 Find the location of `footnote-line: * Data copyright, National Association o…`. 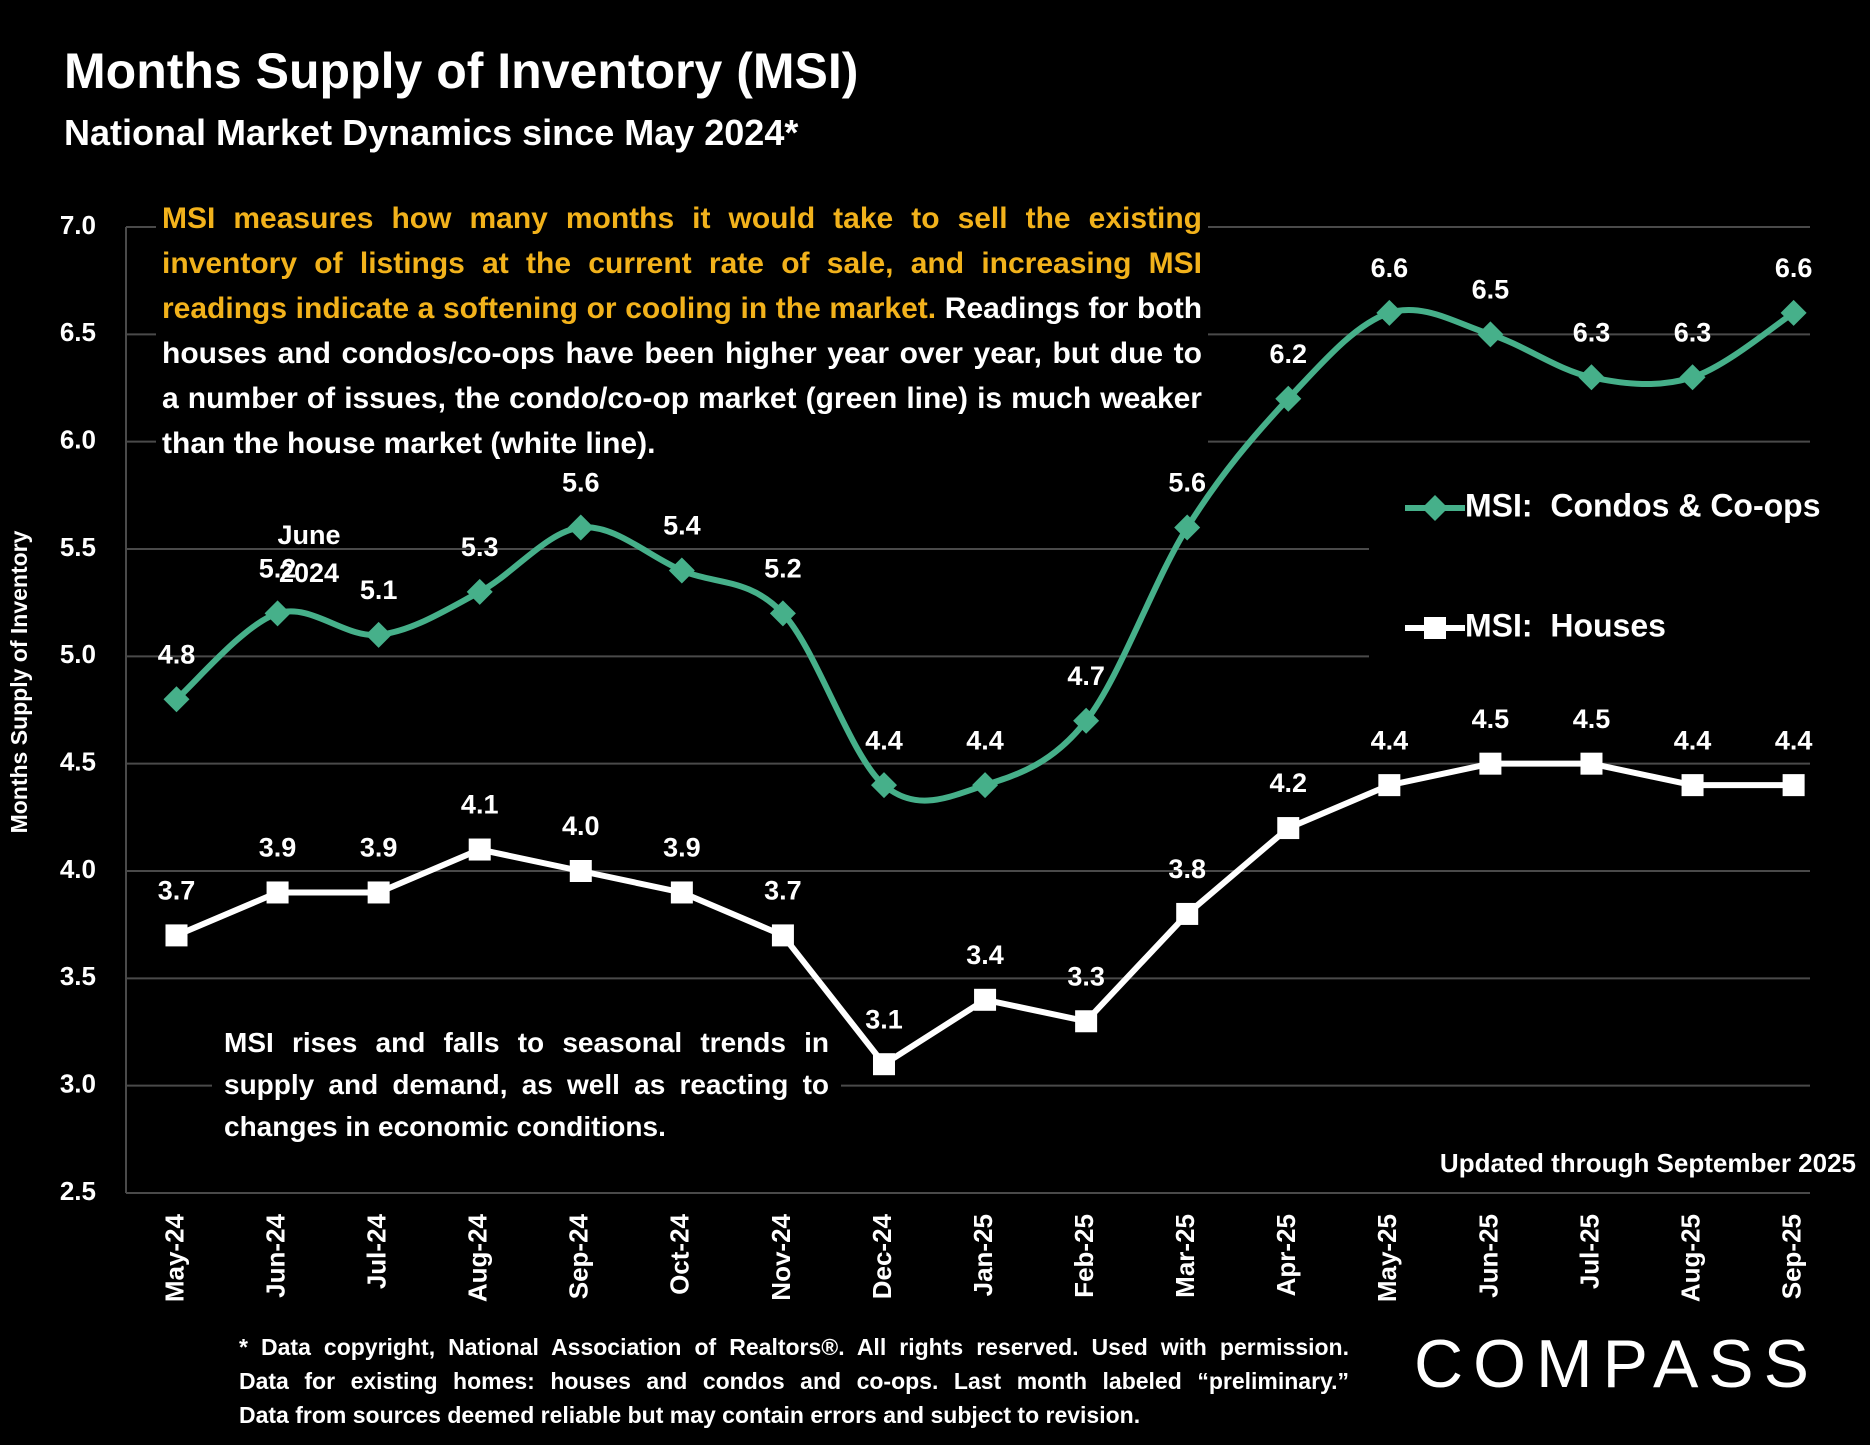

footnote-line: * Data copyright, National Association o… is located at coordinates (794, 1347).